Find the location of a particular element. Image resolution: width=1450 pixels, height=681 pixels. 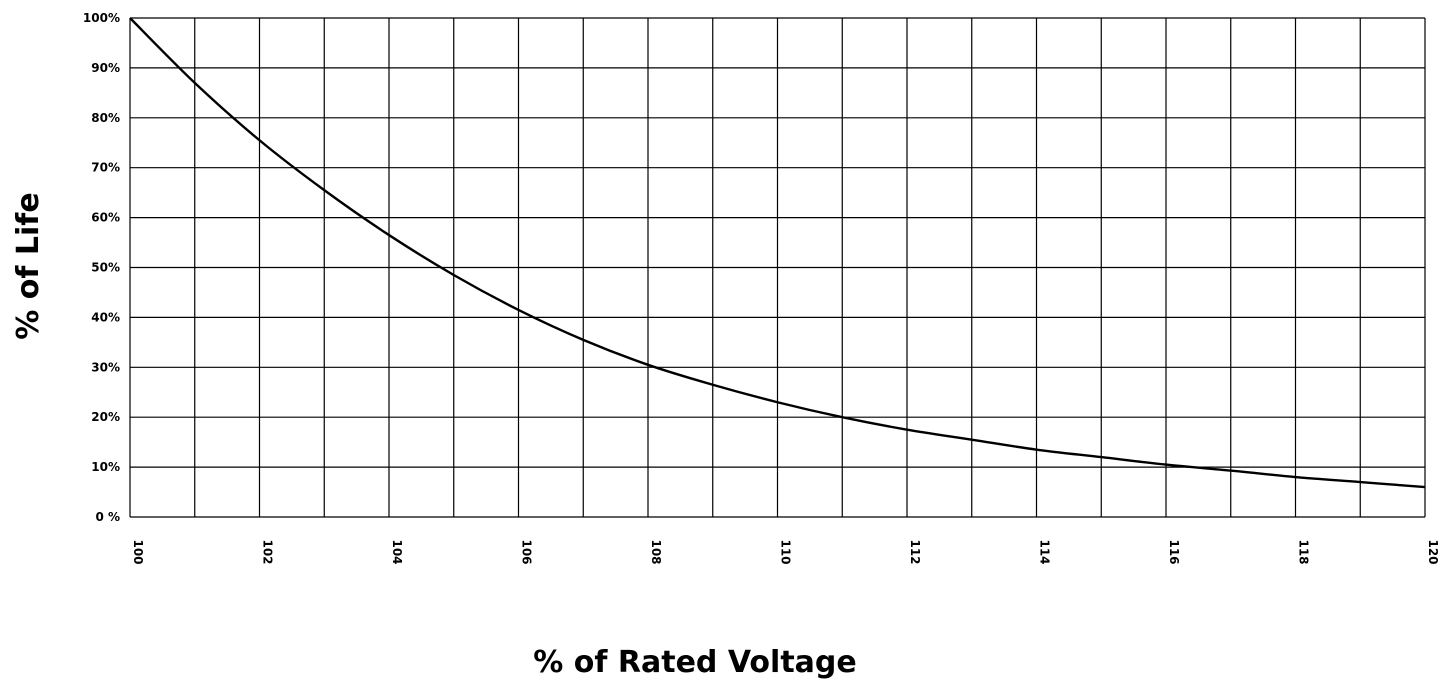

y-tick-label: 100% is located at coordinates (101, 18).